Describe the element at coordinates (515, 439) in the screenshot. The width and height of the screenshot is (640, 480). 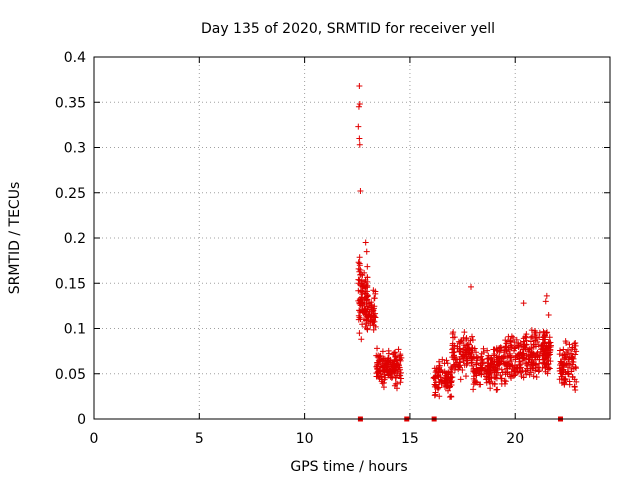
I see `x-tick-label: 20` at that location.